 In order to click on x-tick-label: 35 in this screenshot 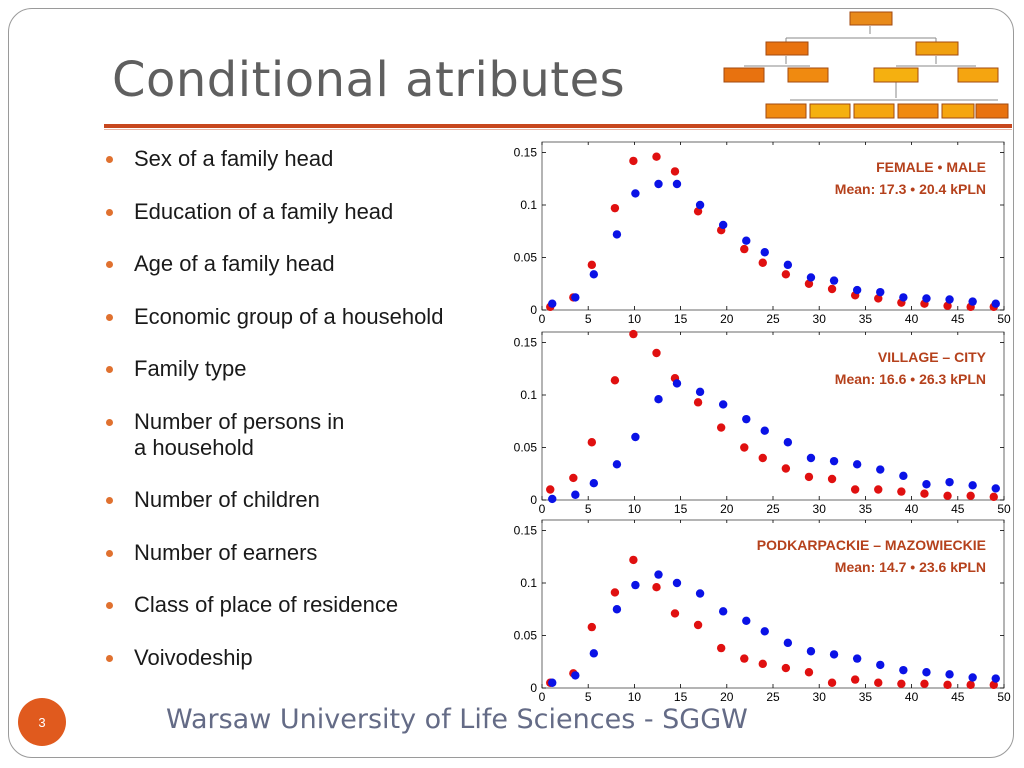, I will do `click(866, 319)`.